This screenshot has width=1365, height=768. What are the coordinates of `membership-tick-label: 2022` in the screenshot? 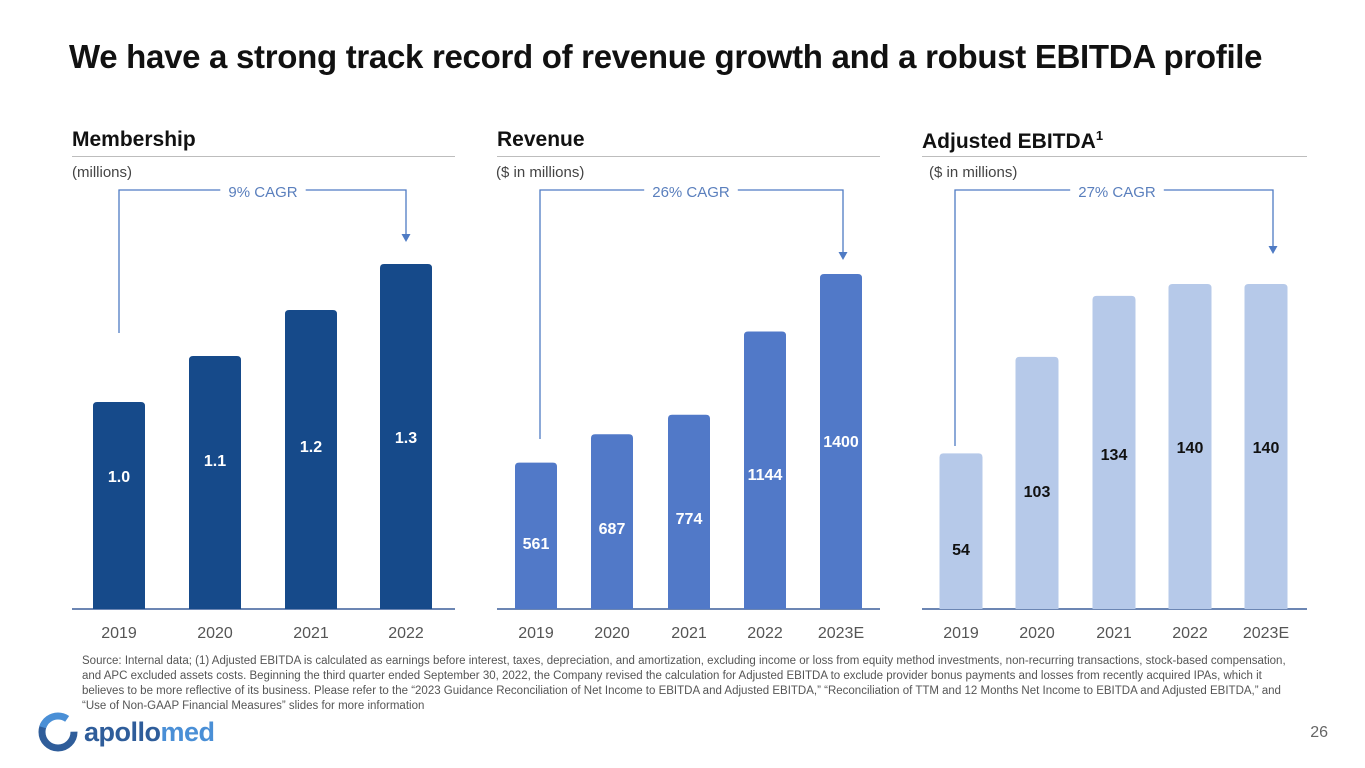 It's located at (406, 633).